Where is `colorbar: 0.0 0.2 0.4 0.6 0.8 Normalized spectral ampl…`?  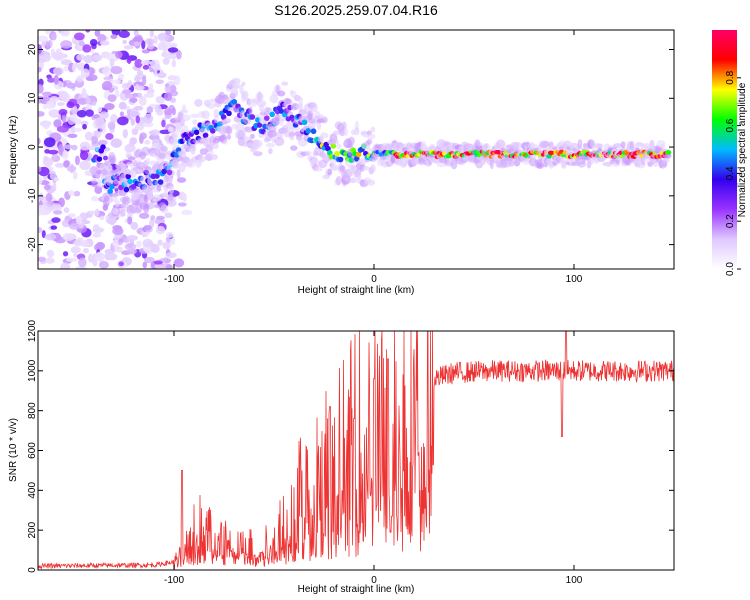 colorbar: 0.0 0.2 0.4 0.6 0.8 Normalized spectral ampl… is located at coordinates (730, 153).